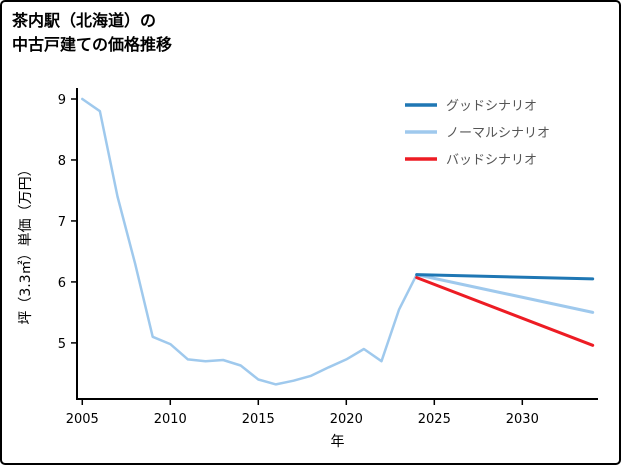  What do you see at coordinates (491, 160) in the screenshot?
I see `legend-label: バッドシナリオ` at bounding box center [491, 160].